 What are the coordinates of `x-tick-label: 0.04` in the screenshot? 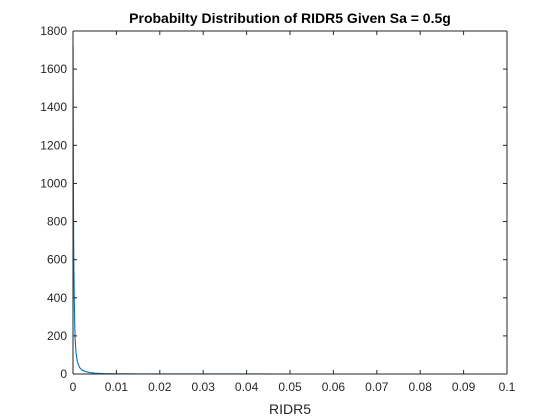 It's located at (247, 387).